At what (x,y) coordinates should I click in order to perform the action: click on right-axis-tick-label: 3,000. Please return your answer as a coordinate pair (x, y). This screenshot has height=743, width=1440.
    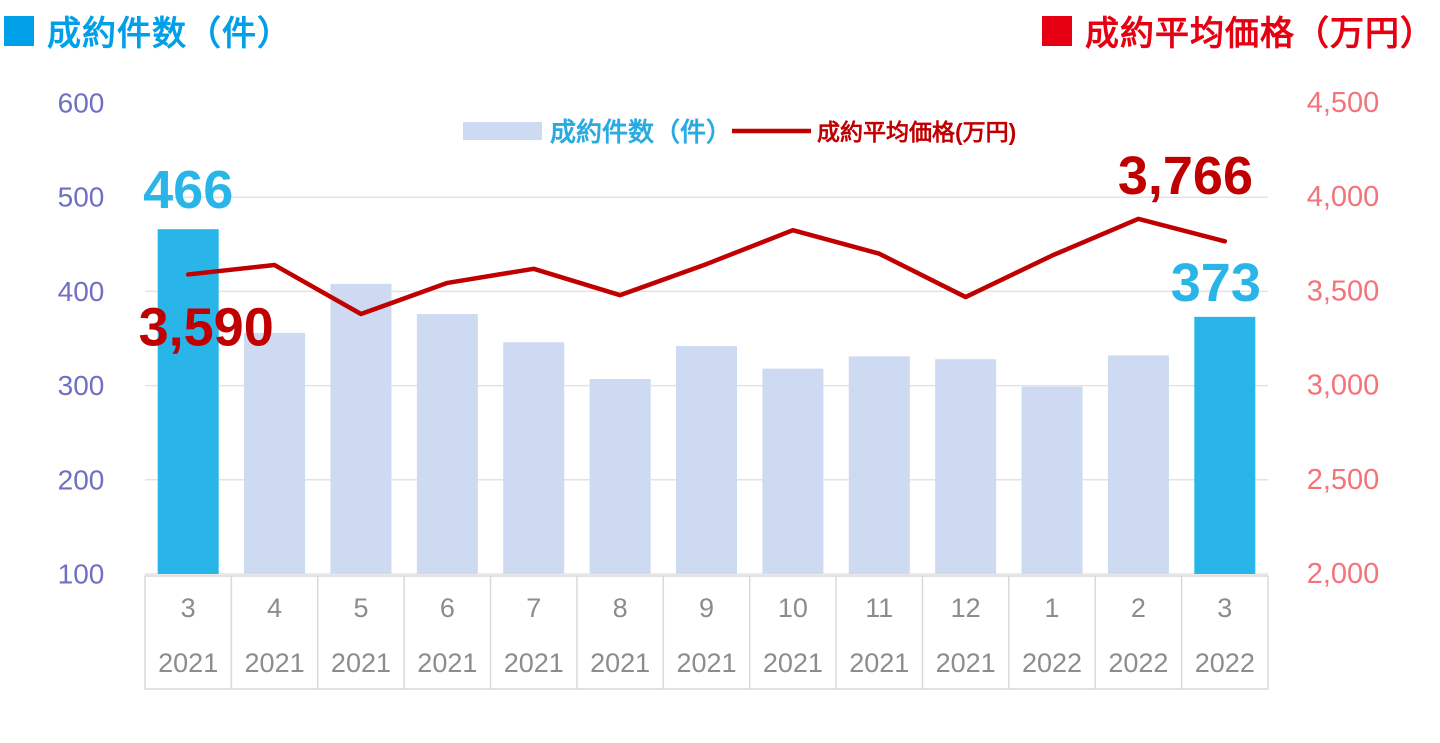
    Looking at the image, I should click on (1343, 386).